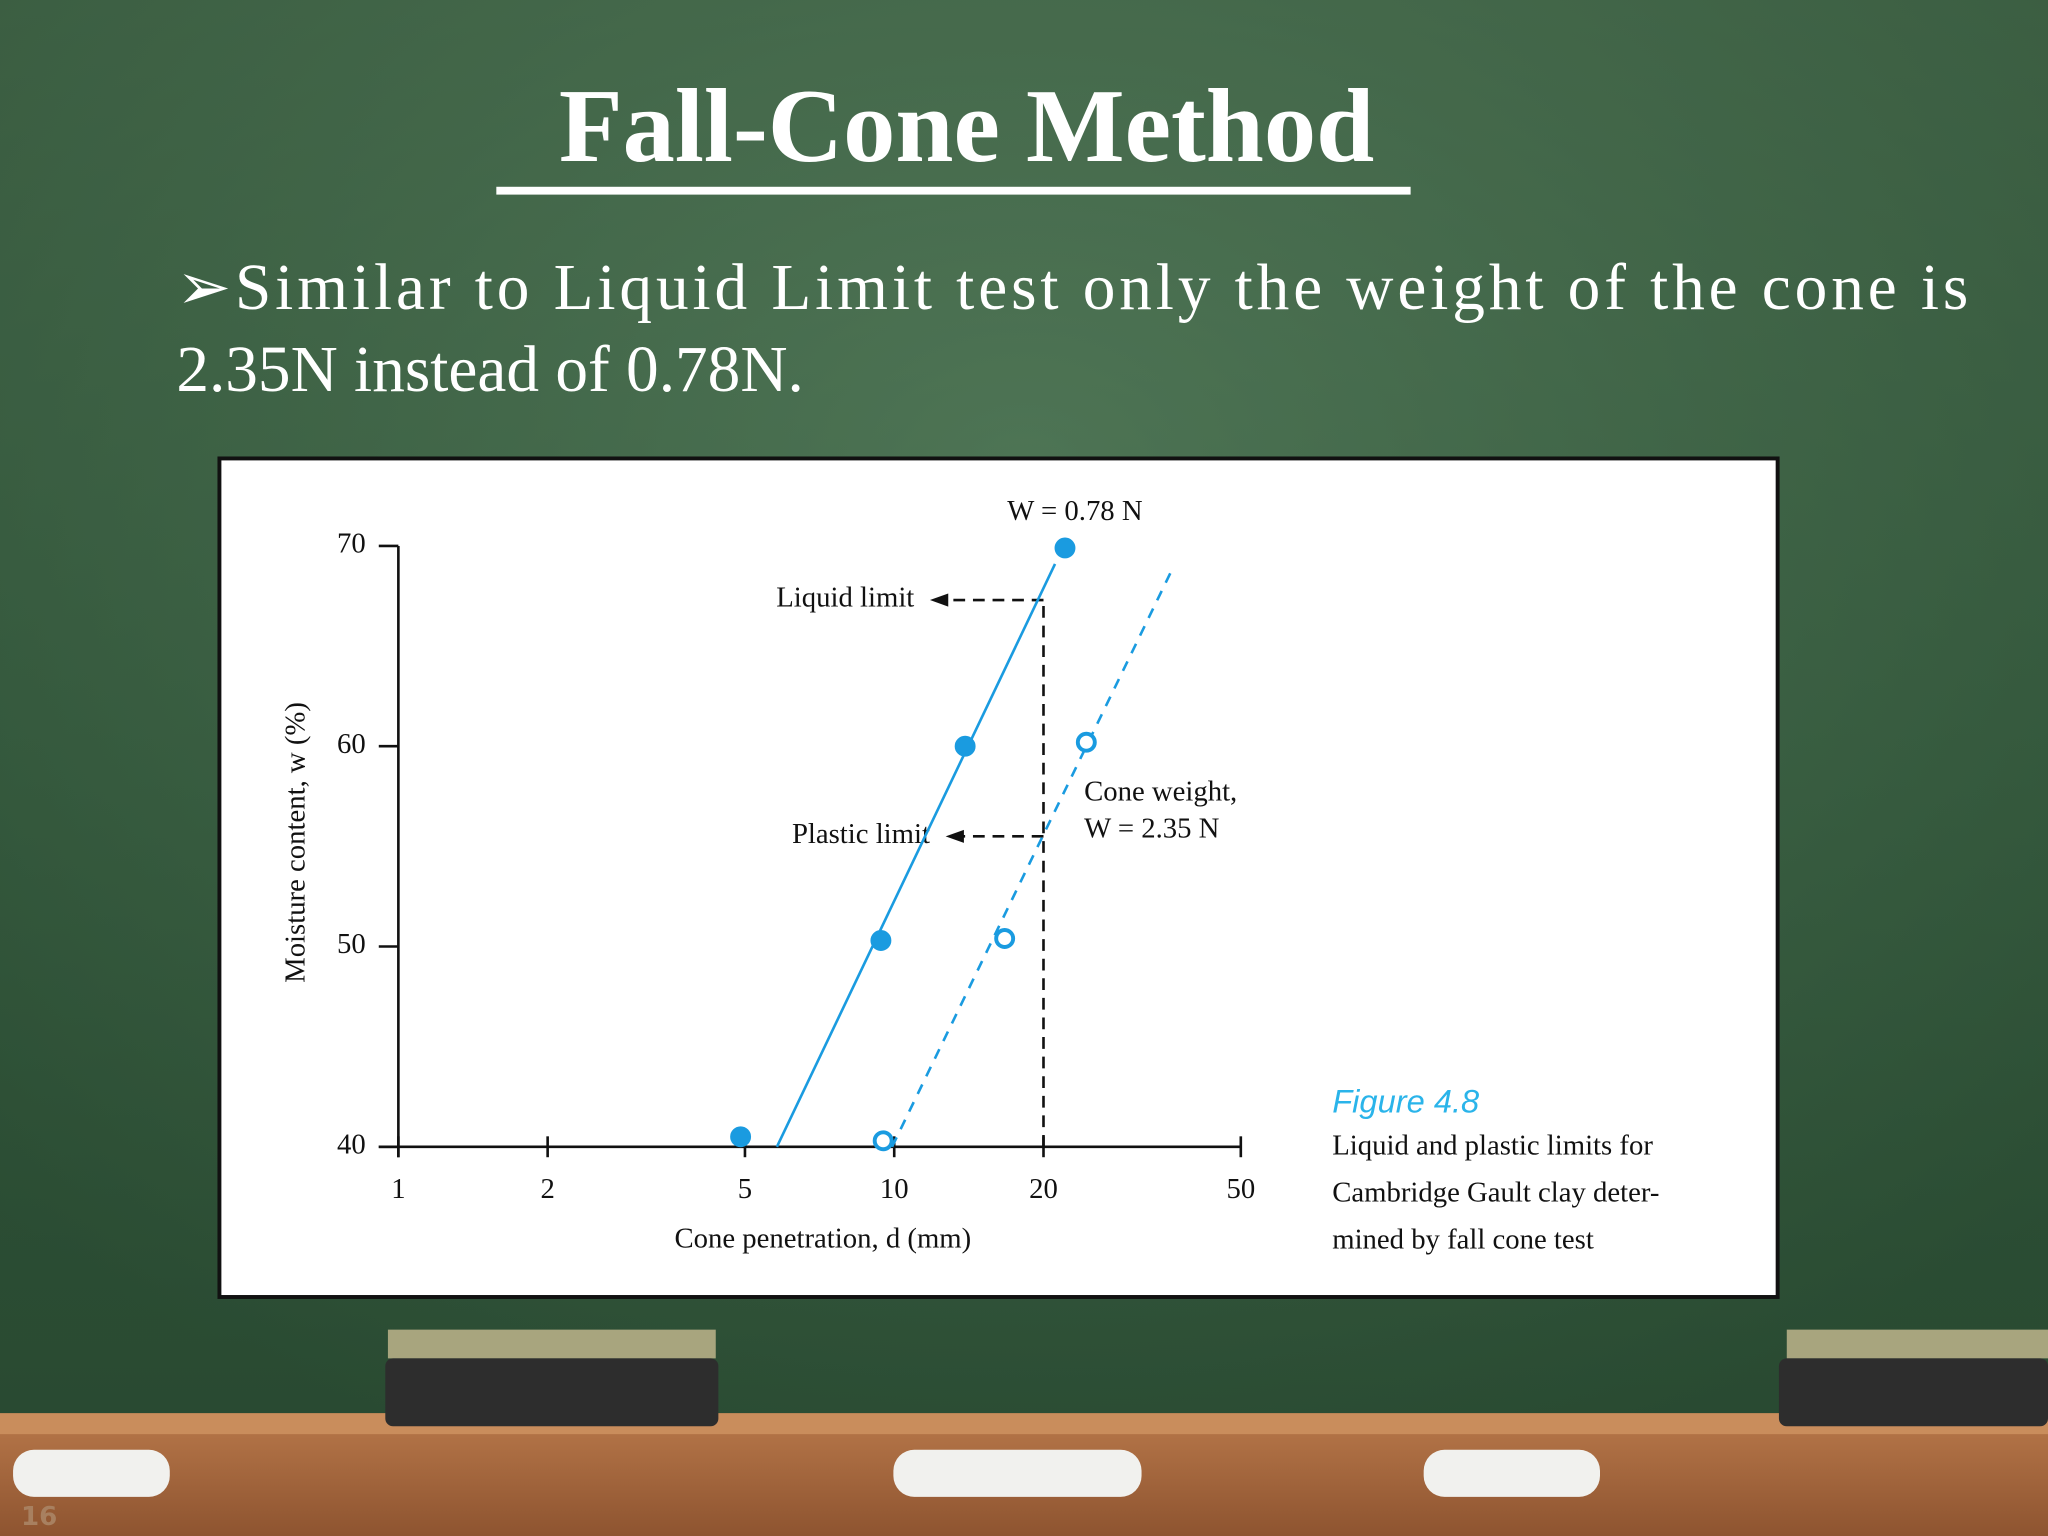  What do you see at coordinates (953, 190) in the screenshot?
I see `title-underline` at bounding box center [953, 190].